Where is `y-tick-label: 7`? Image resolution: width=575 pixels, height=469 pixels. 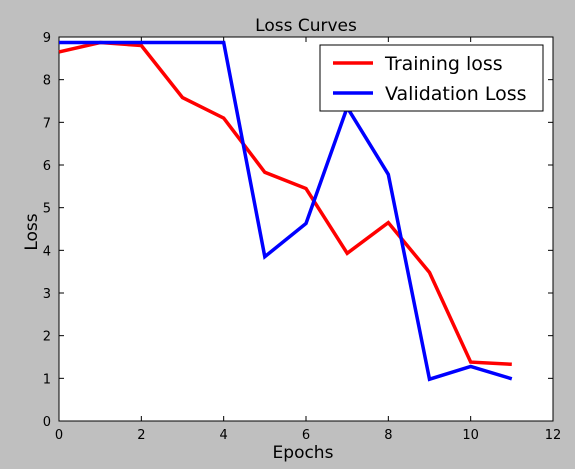
y-tick-label: 7 is located at coordinates (47, 123).